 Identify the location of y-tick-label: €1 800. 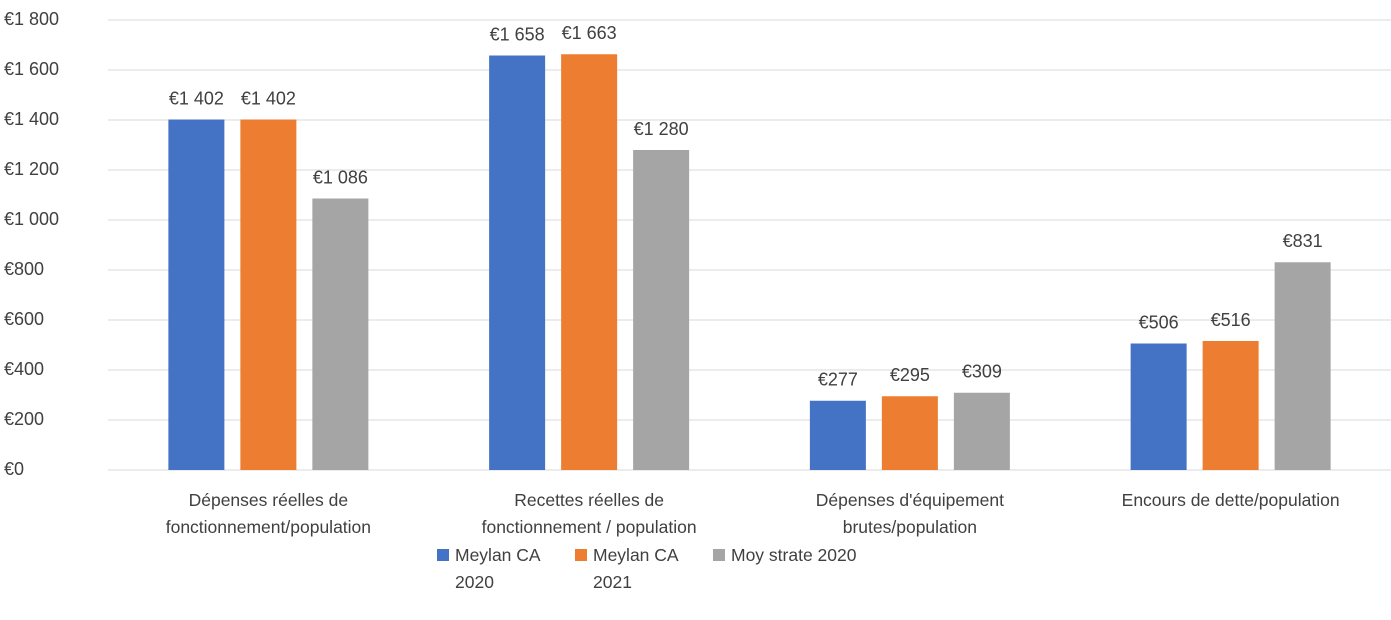
(31, 19).